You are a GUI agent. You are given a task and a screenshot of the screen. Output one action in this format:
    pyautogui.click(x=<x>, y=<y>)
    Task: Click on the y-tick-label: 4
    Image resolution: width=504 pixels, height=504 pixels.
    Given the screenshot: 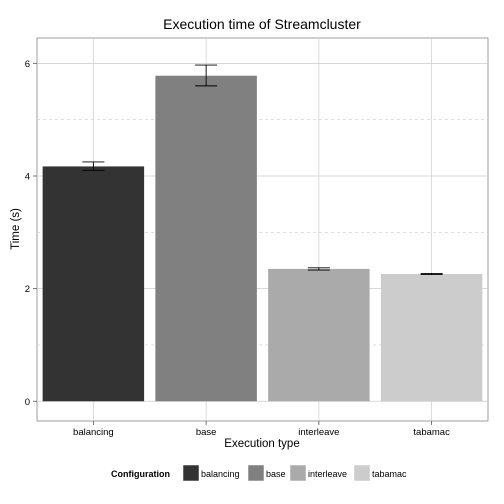 What is the action you would take?
    pyautogui.click(x=27, y=176)
    